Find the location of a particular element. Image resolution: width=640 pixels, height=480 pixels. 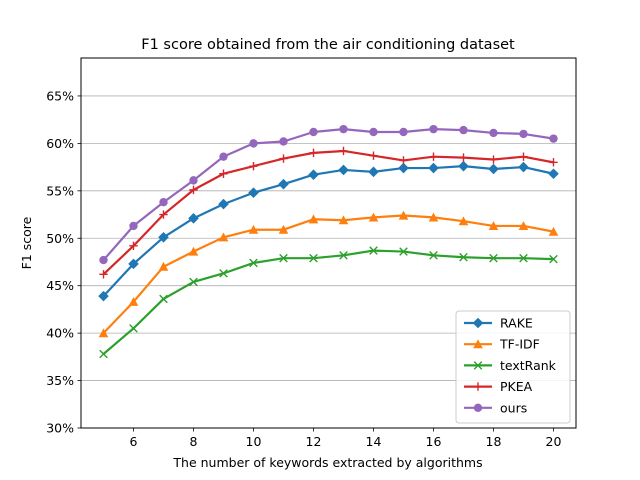

legend-entry: PKEA is located at coordinates (498, 386).